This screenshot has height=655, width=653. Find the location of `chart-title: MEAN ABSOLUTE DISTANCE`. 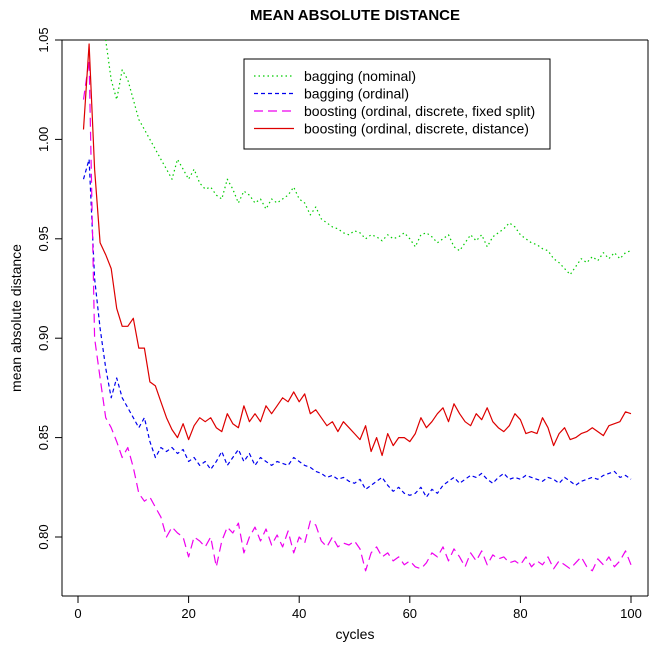

chart-title: MEAN ABSOLUTE DISTANCE is located at coordinates (355, 15).